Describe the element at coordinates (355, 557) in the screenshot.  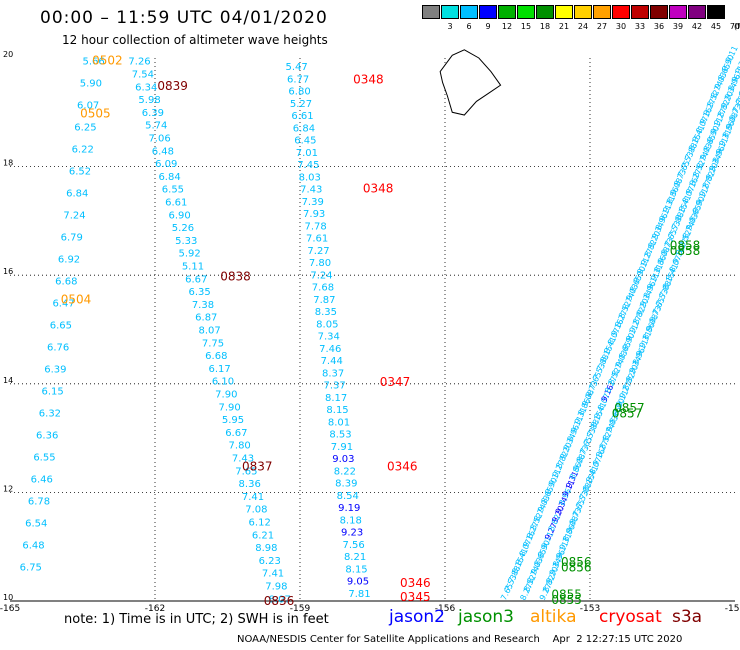
I see `swh-value: 8.21` at that location.